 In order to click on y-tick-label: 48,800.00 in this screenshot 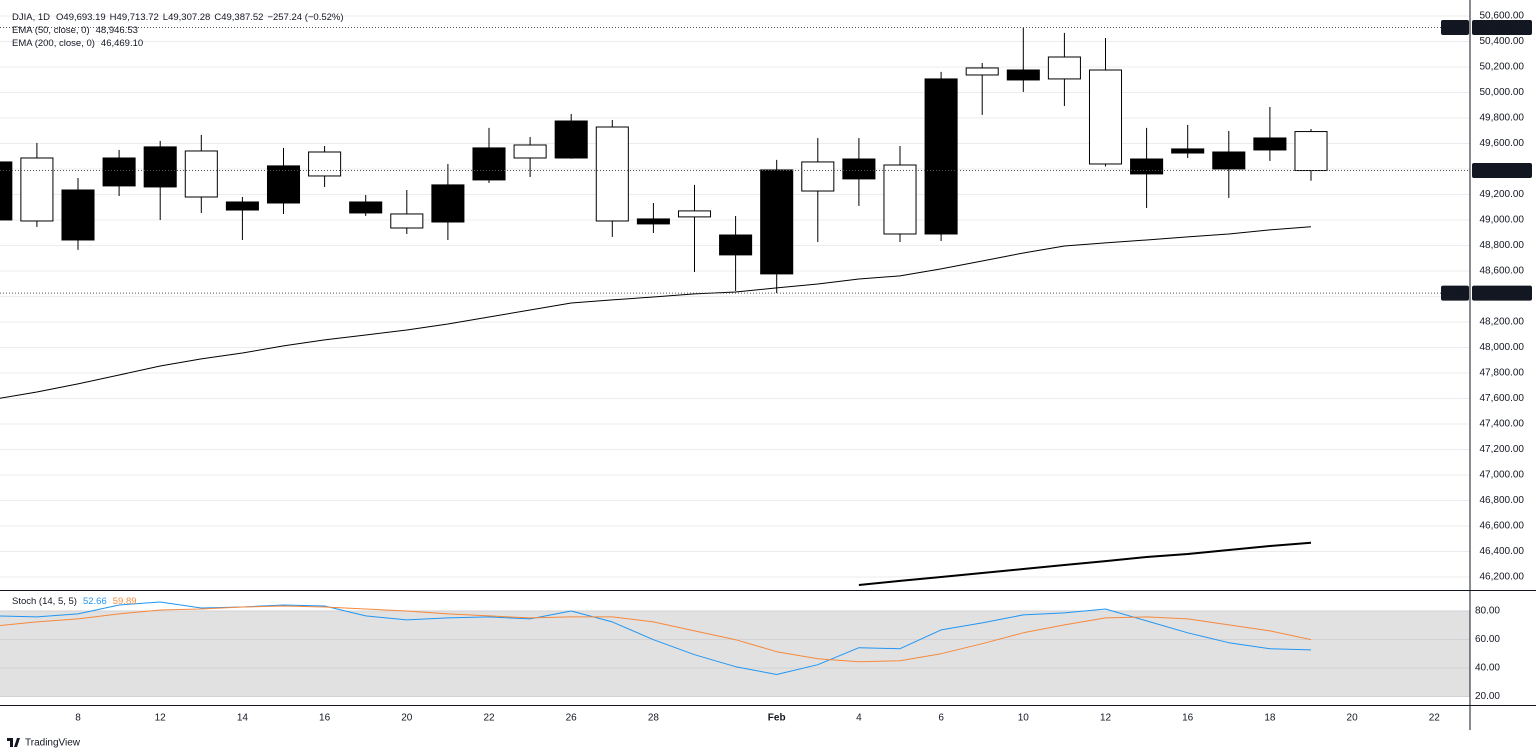, I will do `click(1502, 245)`.